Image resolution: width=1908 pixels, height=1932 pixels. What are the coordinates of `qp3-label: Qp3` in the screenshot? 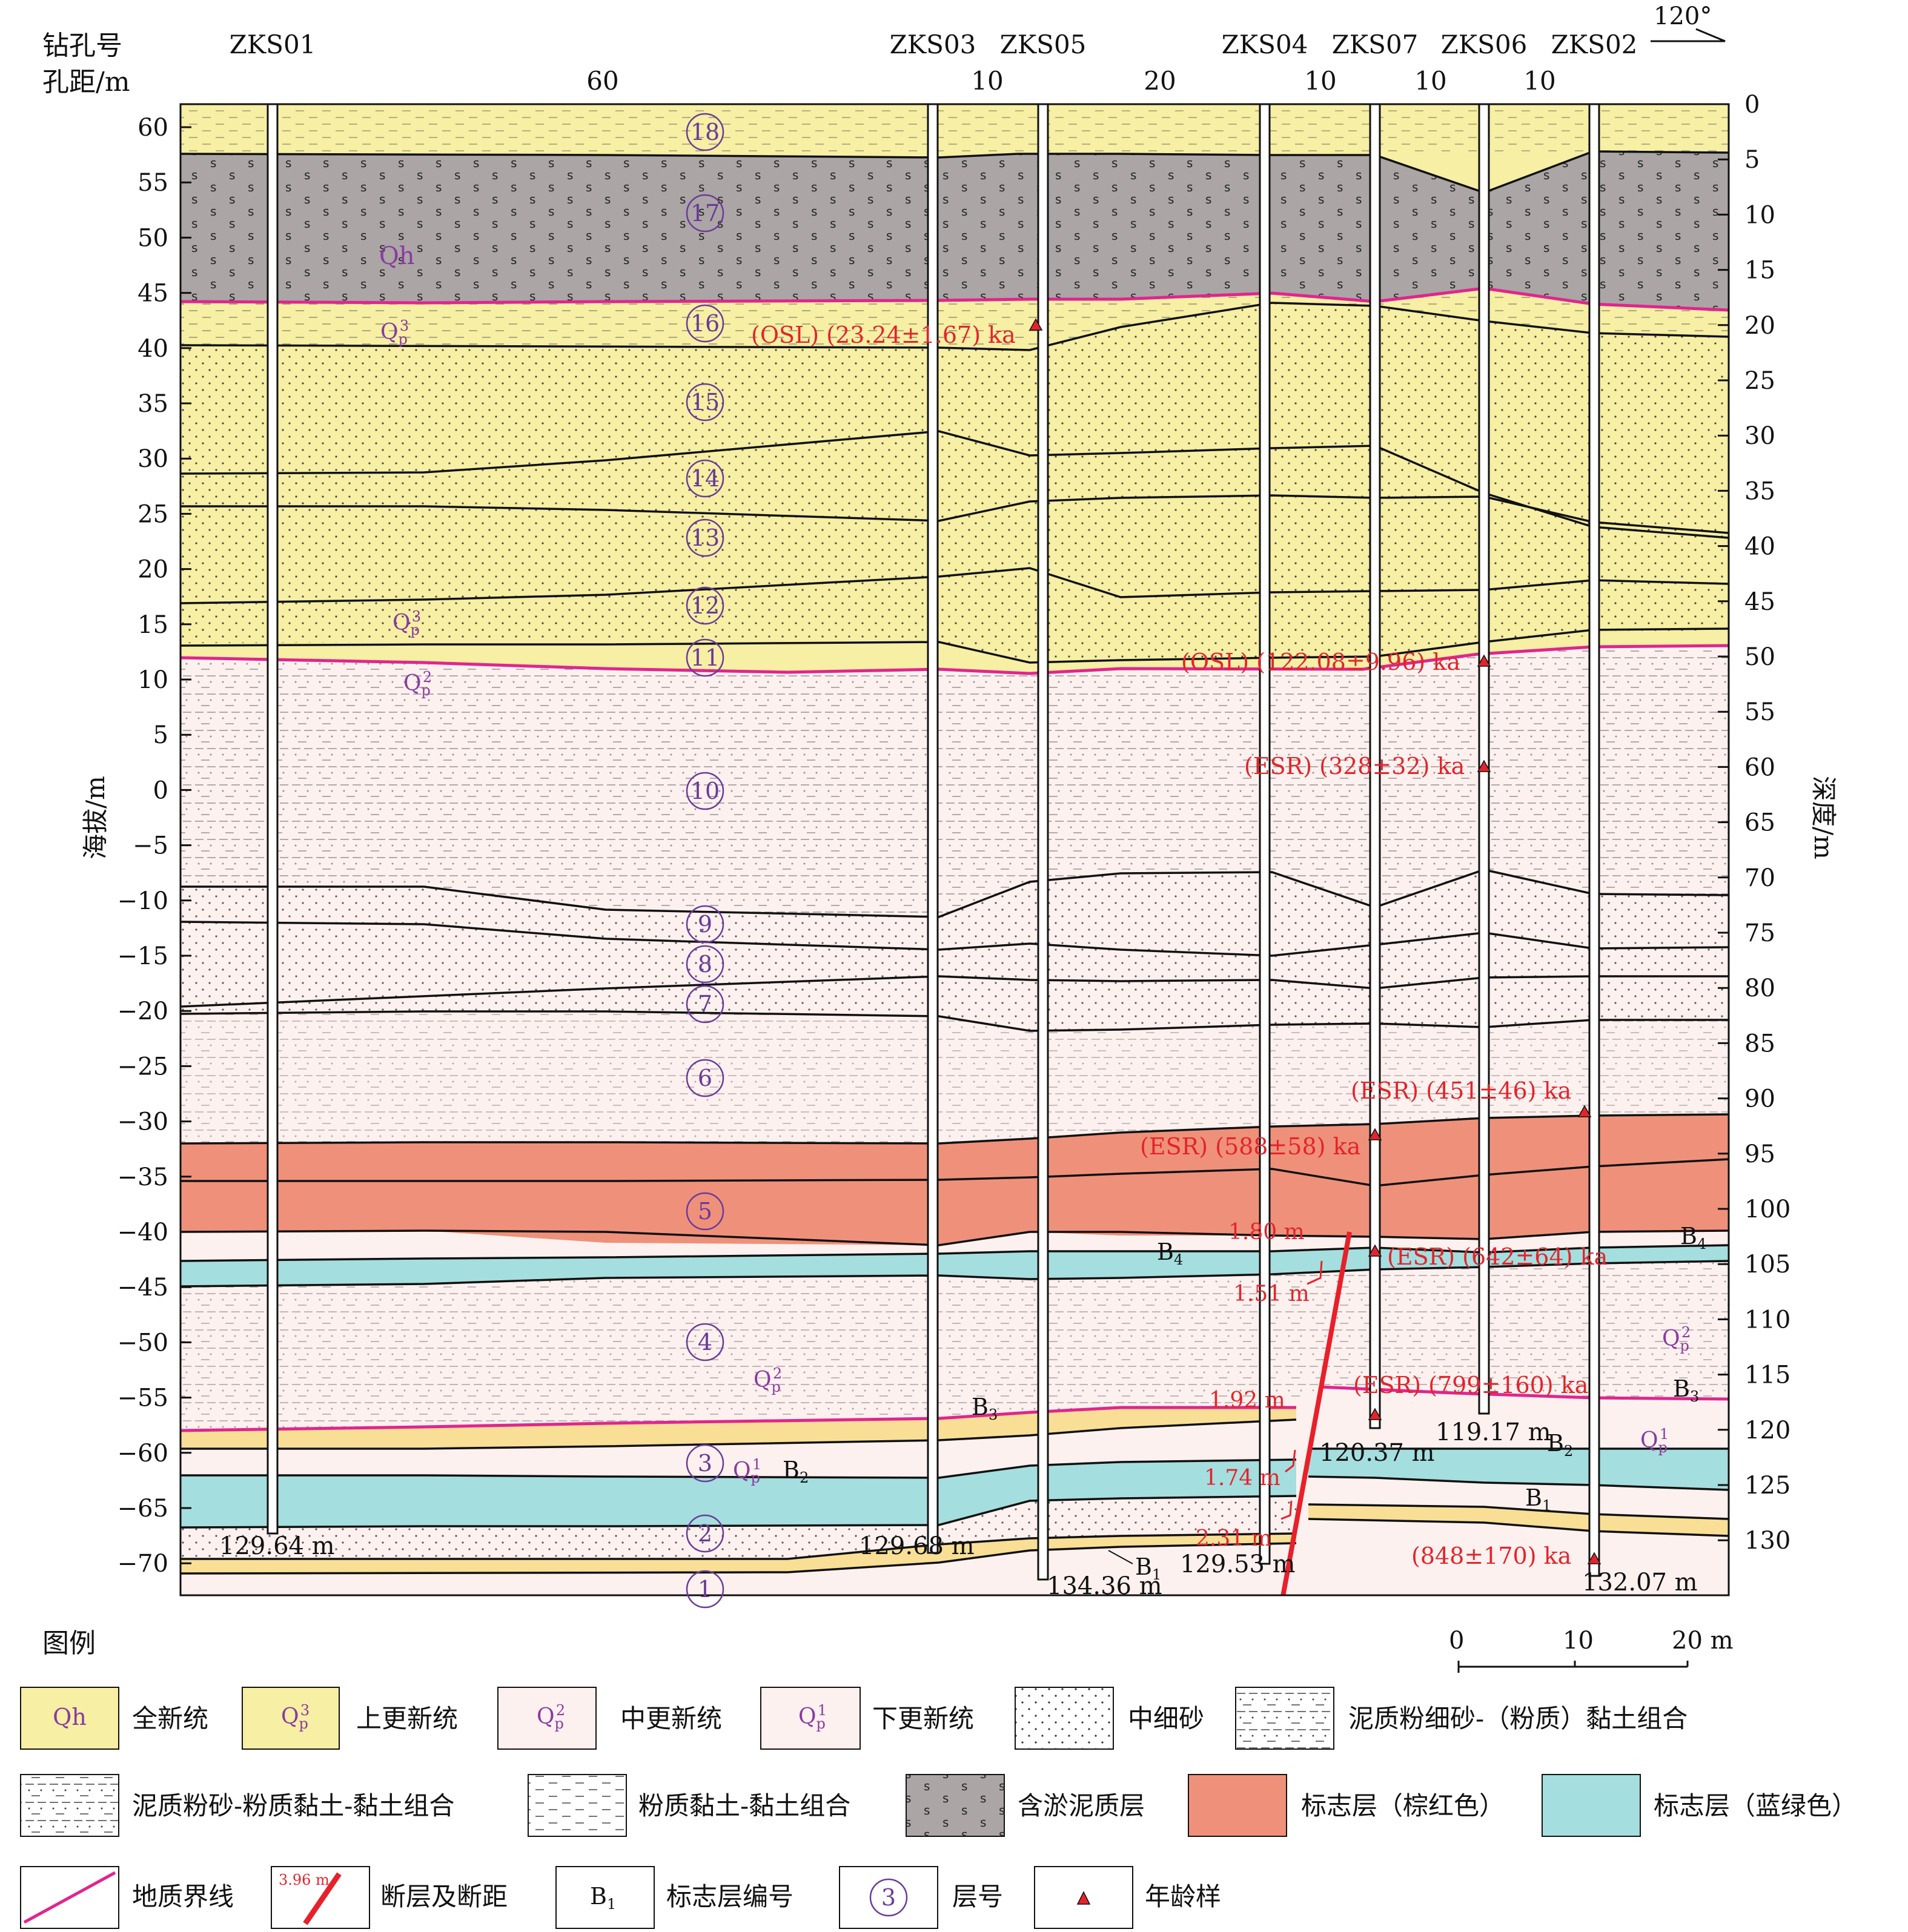 It's located at (407, 623).